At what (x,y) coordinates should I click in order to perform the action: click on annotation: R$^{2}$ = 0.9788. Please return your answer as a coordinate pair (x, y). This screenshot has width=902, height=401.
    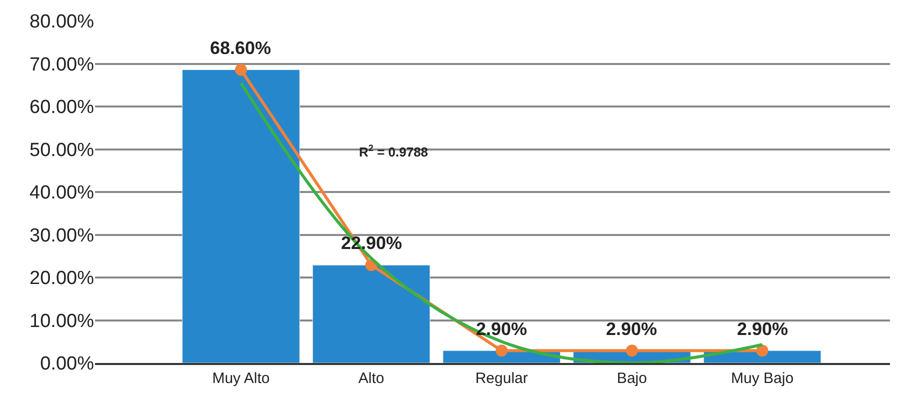
    Looking at the image, I should click on (393, 151).